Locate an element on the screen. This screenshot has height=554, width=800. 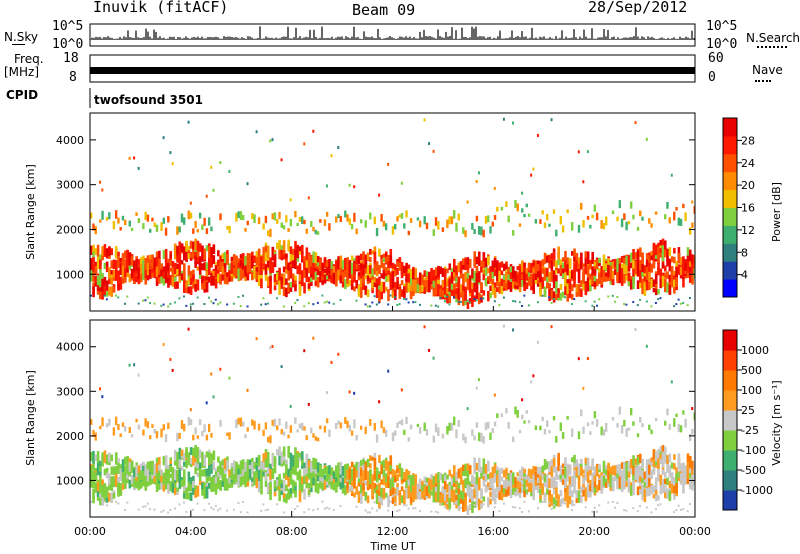
power-colorbar-label: Power [dB] is located at coordinates (776, 212).